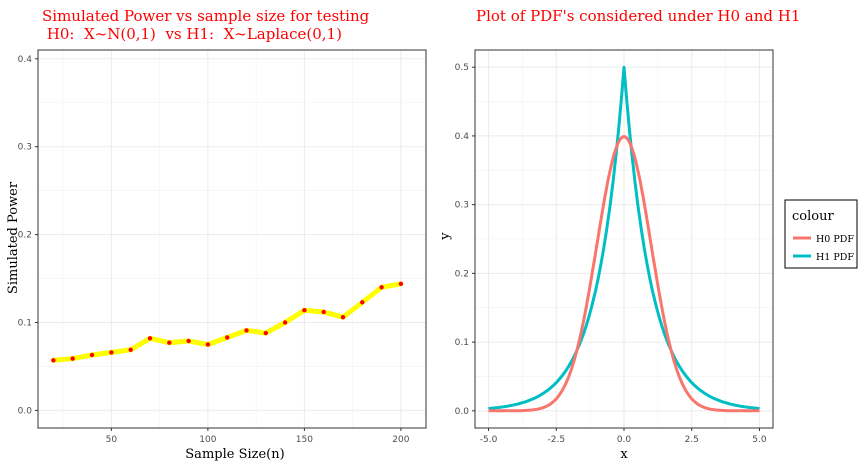  Describe the element at coordinates (112, 440) in the screenshot. I see `x-tick-label: 50` at that location.